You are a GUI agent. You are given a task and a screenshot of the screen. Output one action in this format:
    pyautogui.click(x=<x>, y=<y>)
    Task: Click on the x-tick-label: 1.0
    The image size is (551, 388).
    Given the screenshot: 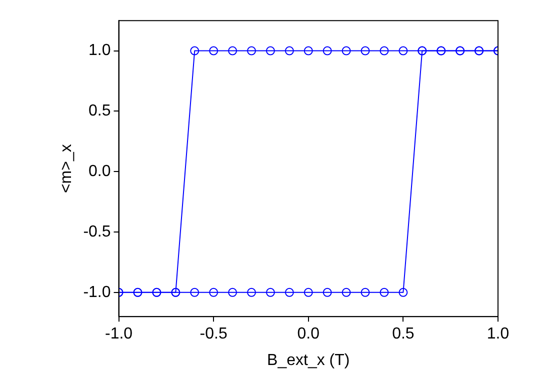 What is the action you would take?
    pyautogui.click(x=498, y=334)
    